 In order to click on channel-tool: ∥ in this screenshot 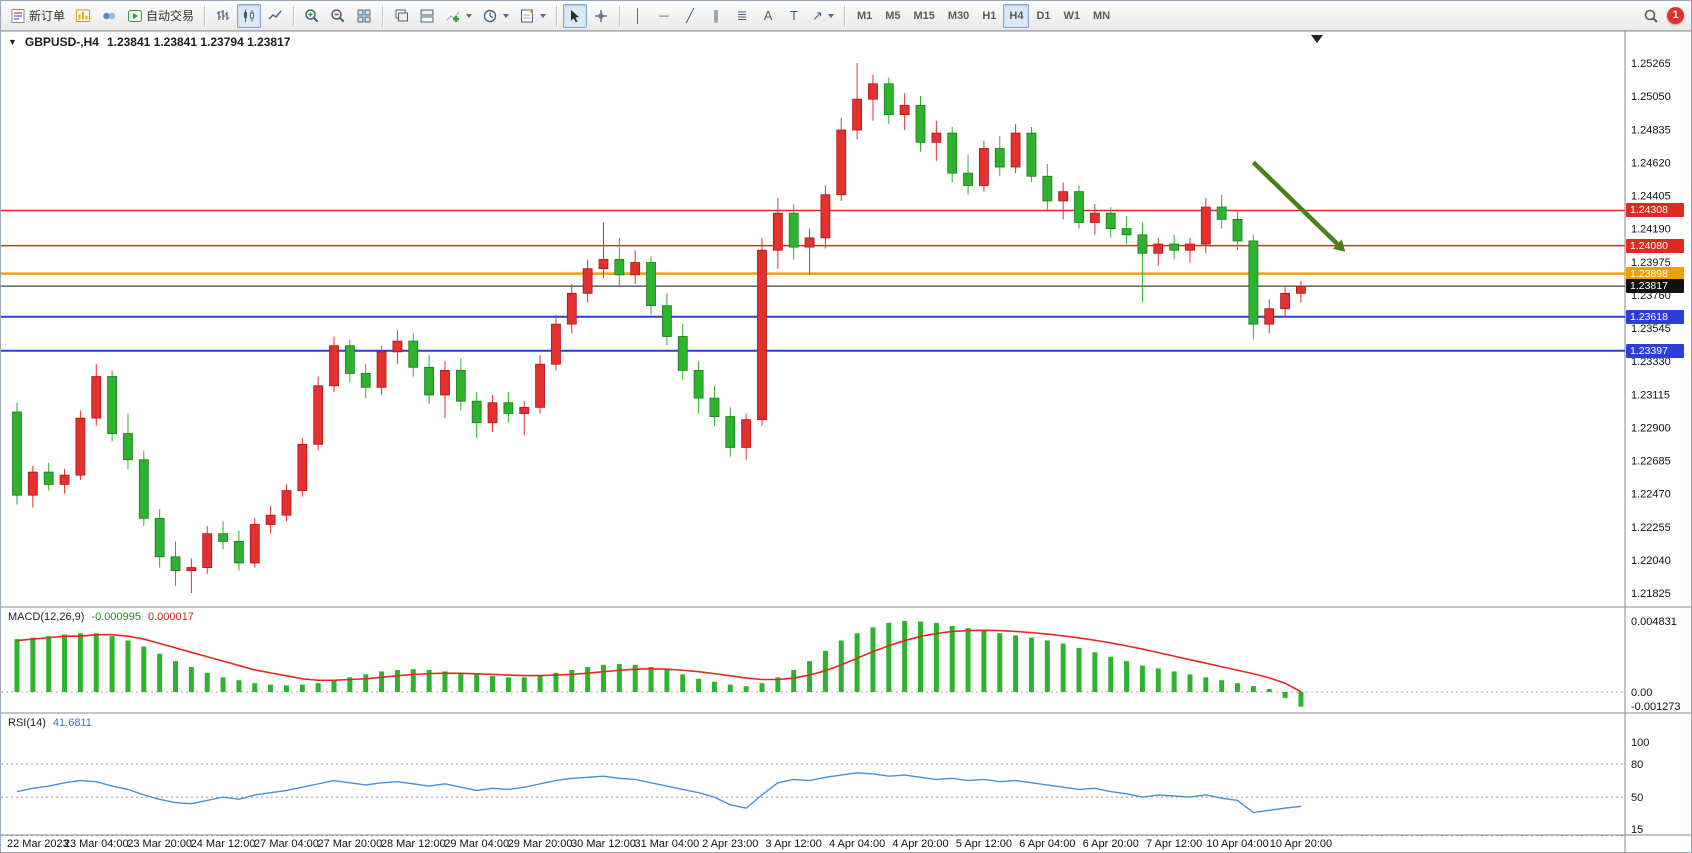, I will do `click(716, 16)`.